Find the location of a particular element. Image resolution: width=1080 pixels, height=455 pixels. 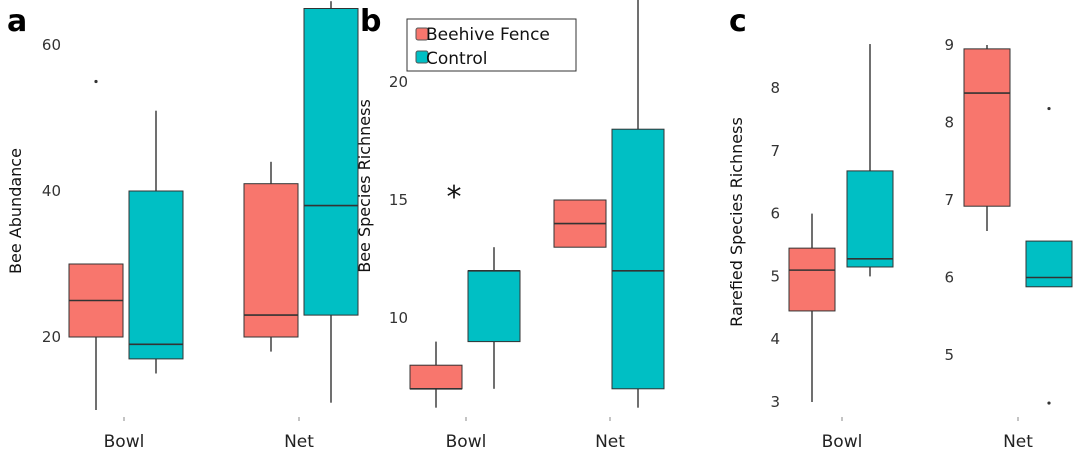

legend-box is located at coordinates (491, 45).